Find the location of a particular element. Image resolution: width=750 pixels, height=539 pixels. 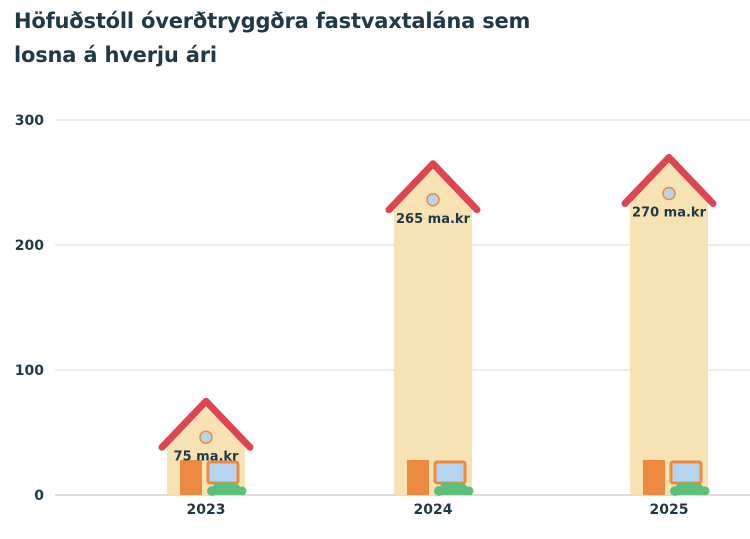

y-tick-label: 200 is located at coordinates (29, 246).